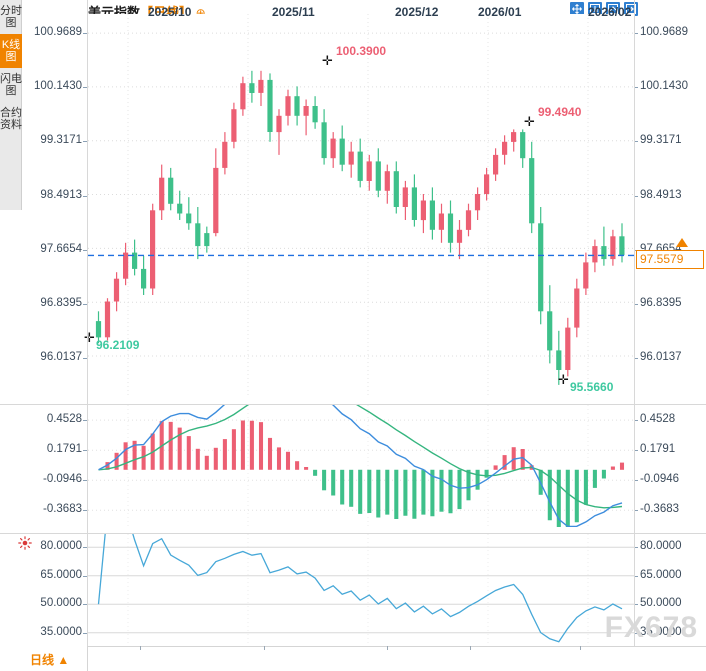 This screenshot has height=671, width=706. I want to click on rsi-canvas, so click(361, 590).